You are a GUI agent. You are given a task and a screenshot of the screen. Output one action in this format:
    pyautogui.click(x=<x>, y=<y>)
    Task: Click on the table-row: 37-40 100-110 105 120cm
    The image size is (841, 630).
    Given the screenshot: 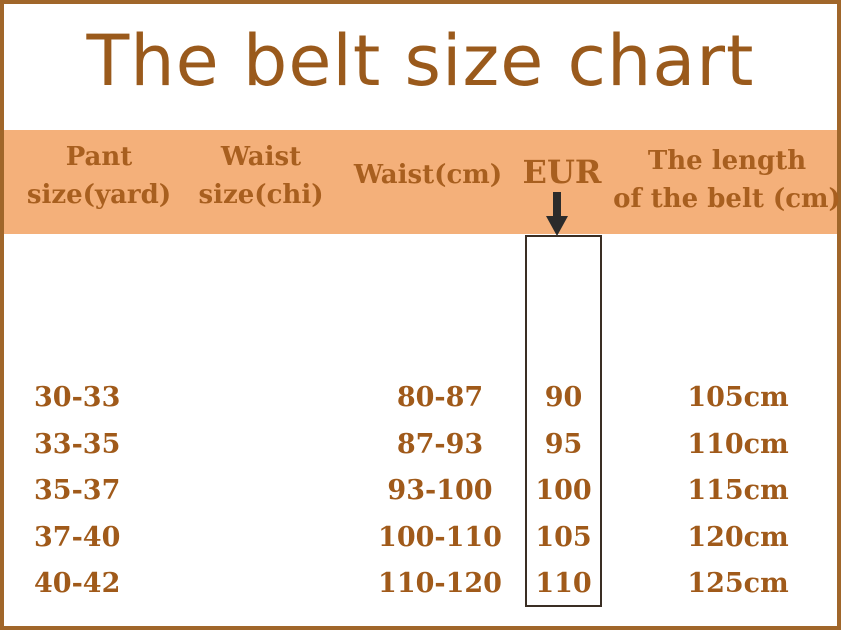 What is the action you would take?
    pyautogui.click(x=420, y=538)
    